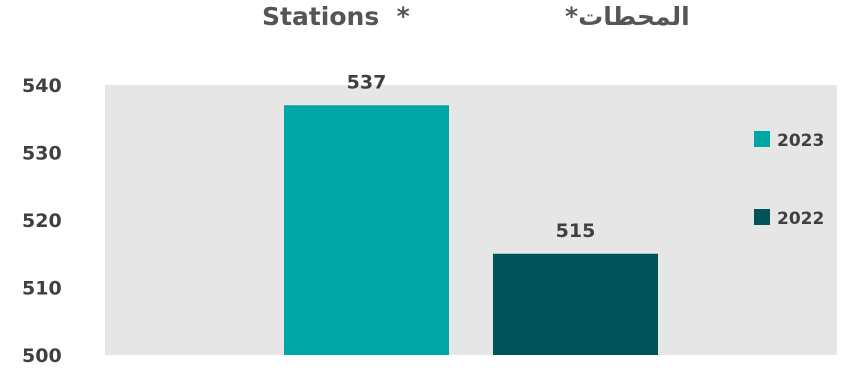  I want to click on y-tick-label: 540, so click(42, 86).